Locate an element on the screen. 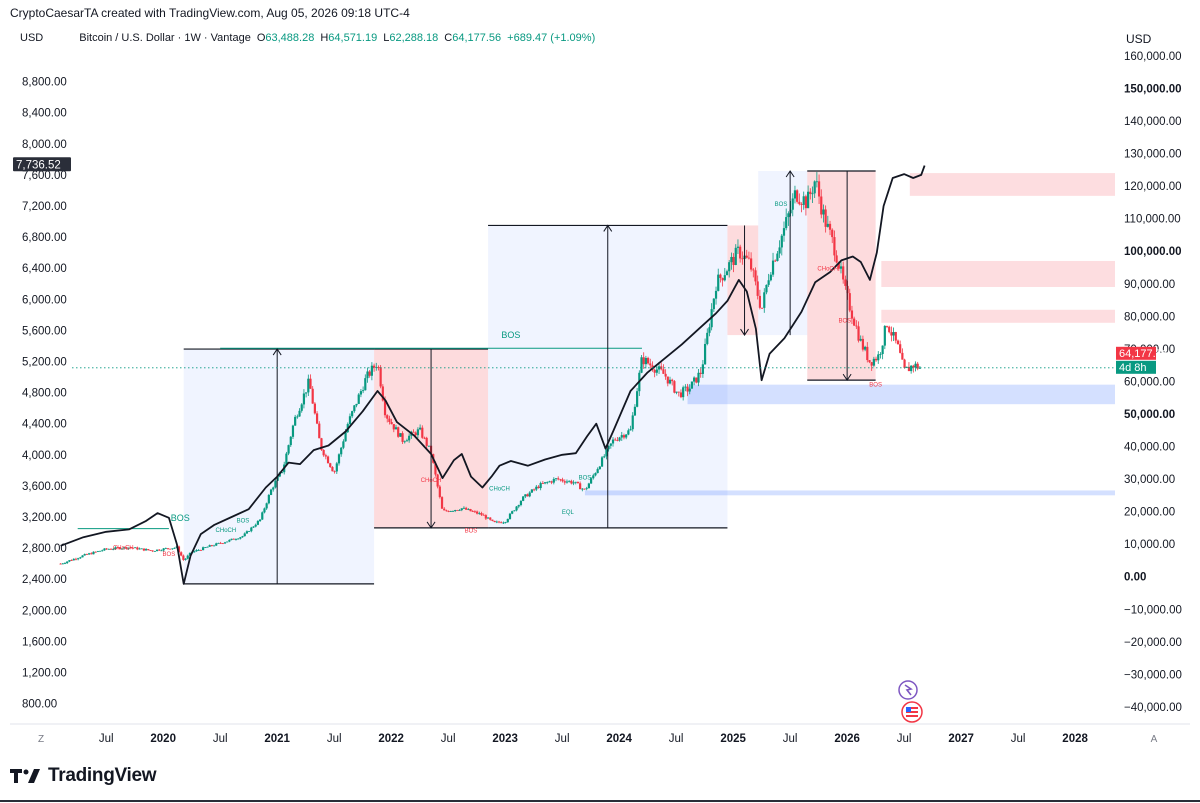  right-axis-tick-label: −20,000.00 is located at coordinates (1153, 643).